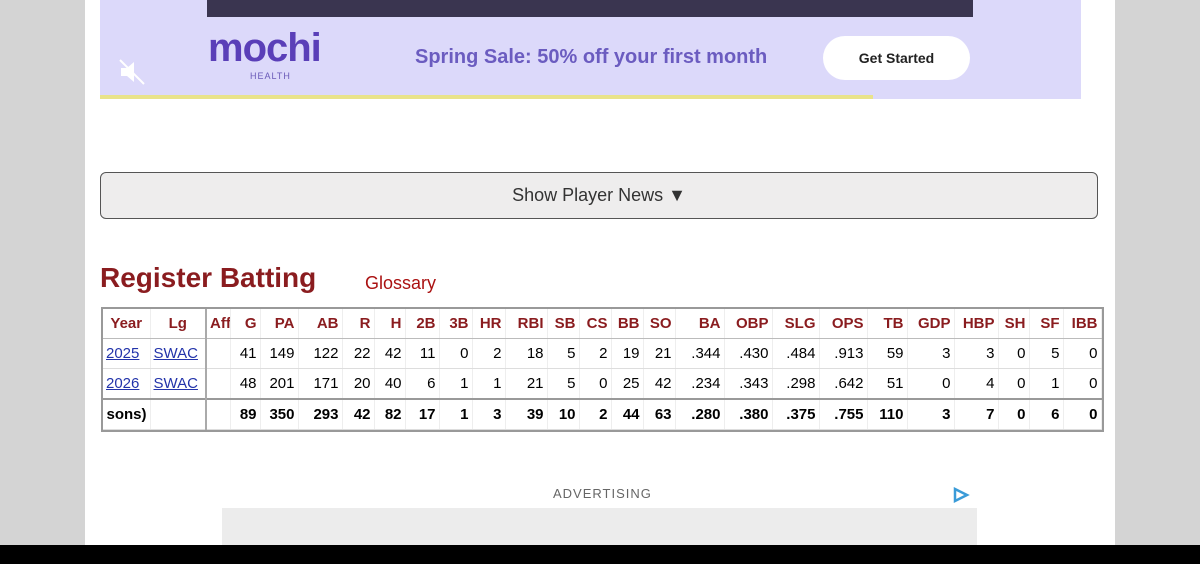  What do you see at coordinates (976, 384) in the screenshot?
I see `table-cell: 4` at bounding box center [976, 384].